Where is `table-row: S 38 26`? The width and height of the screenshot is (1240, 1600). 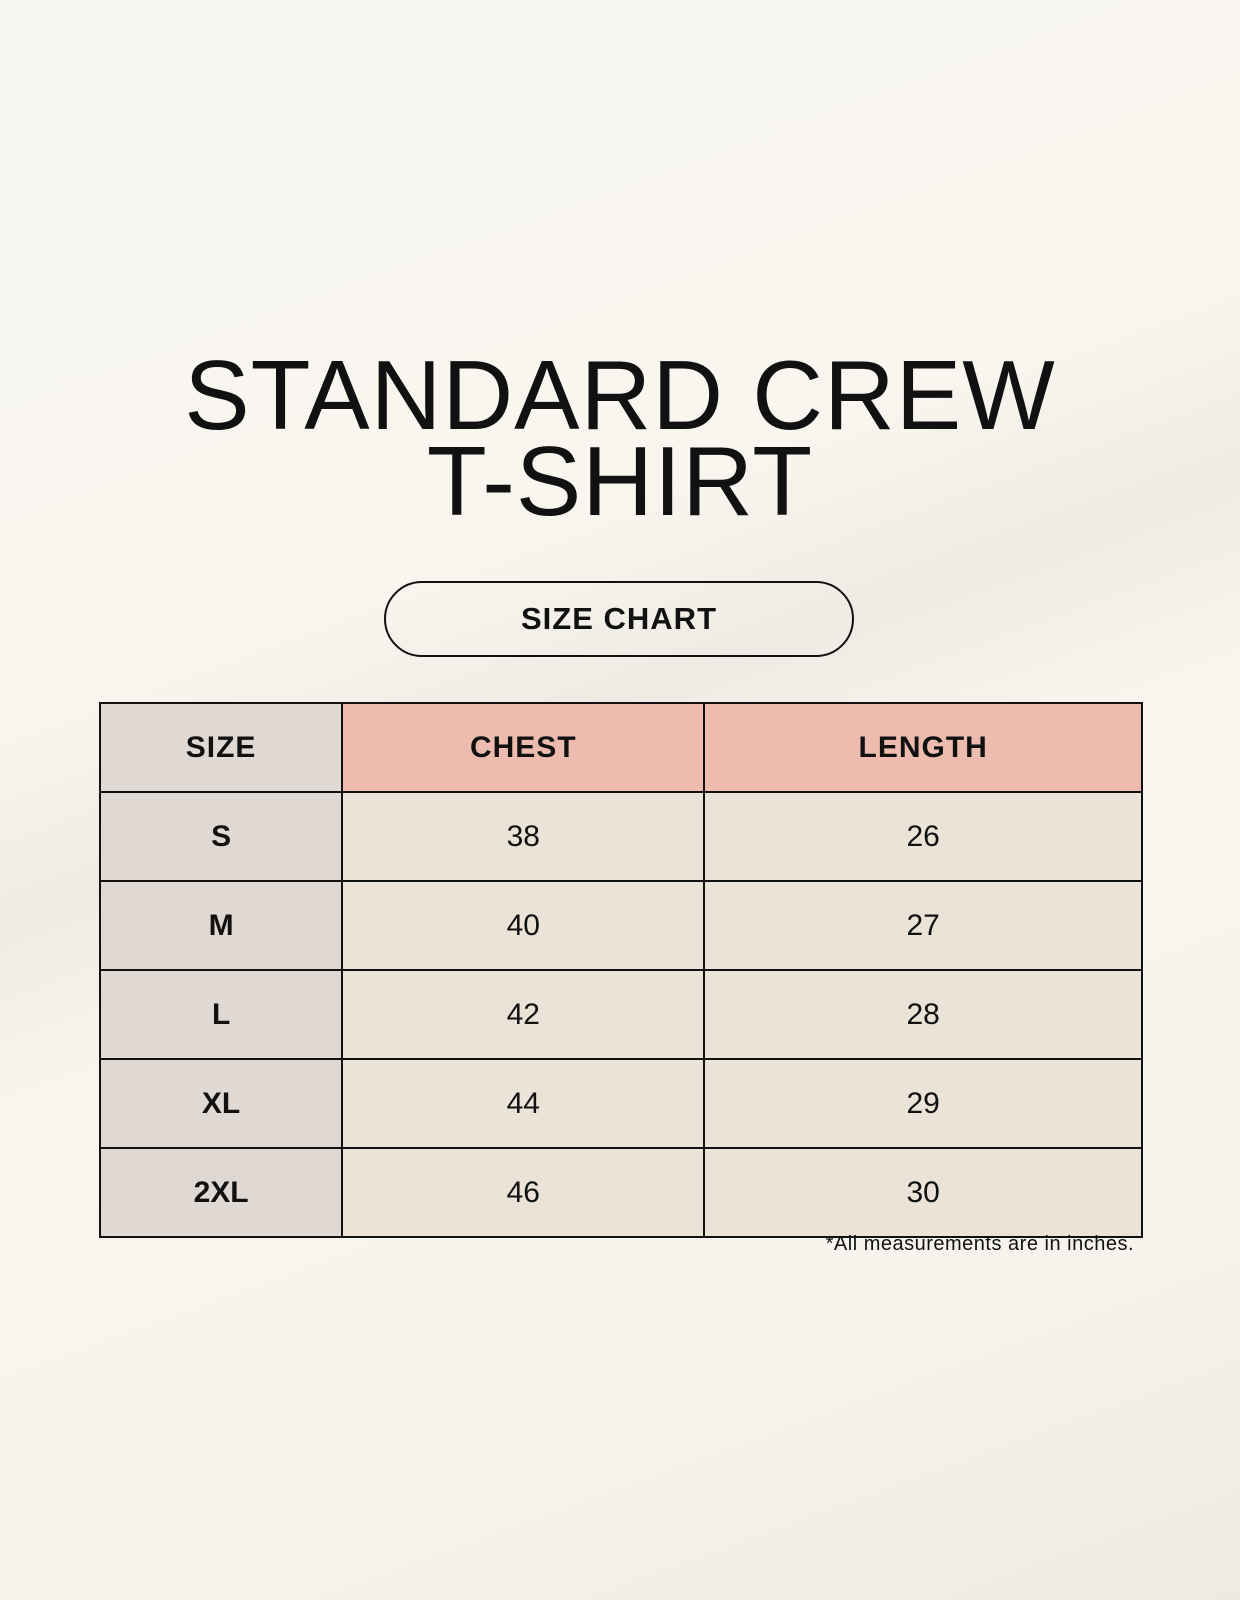
table-row: S 38 26 is located at coordinates (620, 836).